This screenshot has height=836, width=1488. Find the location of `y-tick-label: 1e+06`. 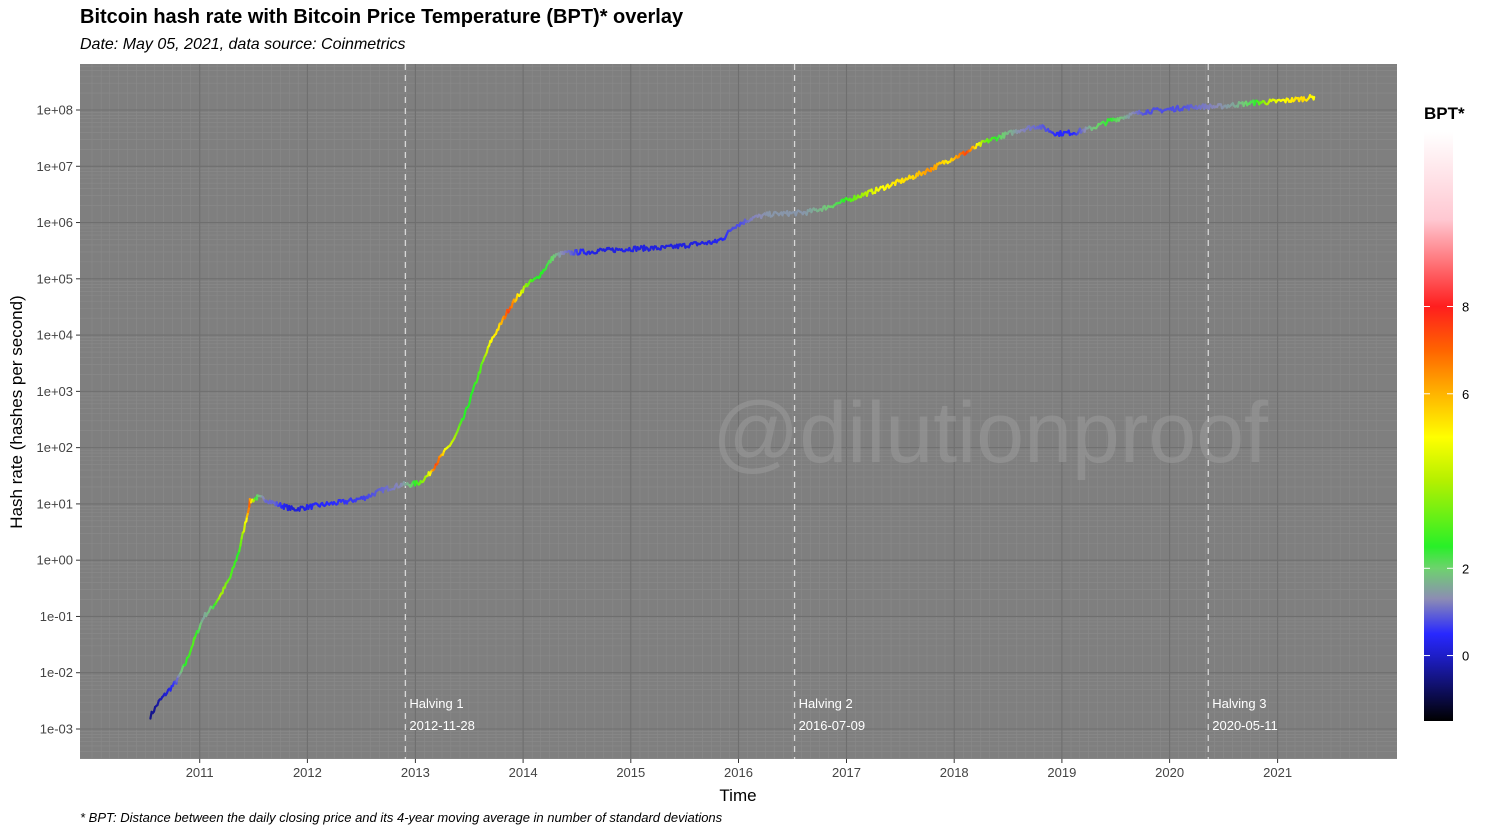

y-tick-label: 1e+06 is located at coordinates (54, 222).